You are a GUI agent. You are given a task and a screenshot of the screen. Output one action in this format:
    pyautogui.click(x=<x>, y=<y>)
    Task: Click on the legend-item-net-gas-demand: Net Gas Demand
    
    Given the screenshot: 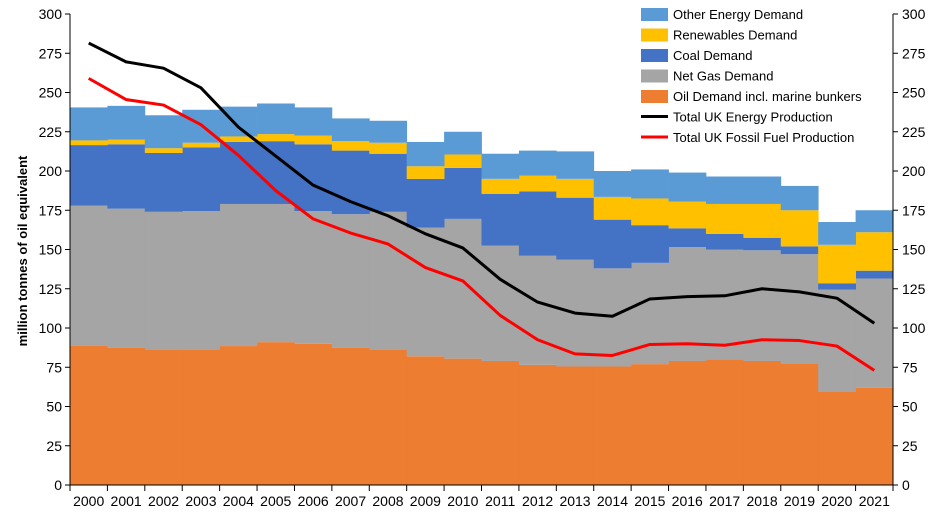 What is the action you would take?
    pyautogui.click(x=707, y=76)
    